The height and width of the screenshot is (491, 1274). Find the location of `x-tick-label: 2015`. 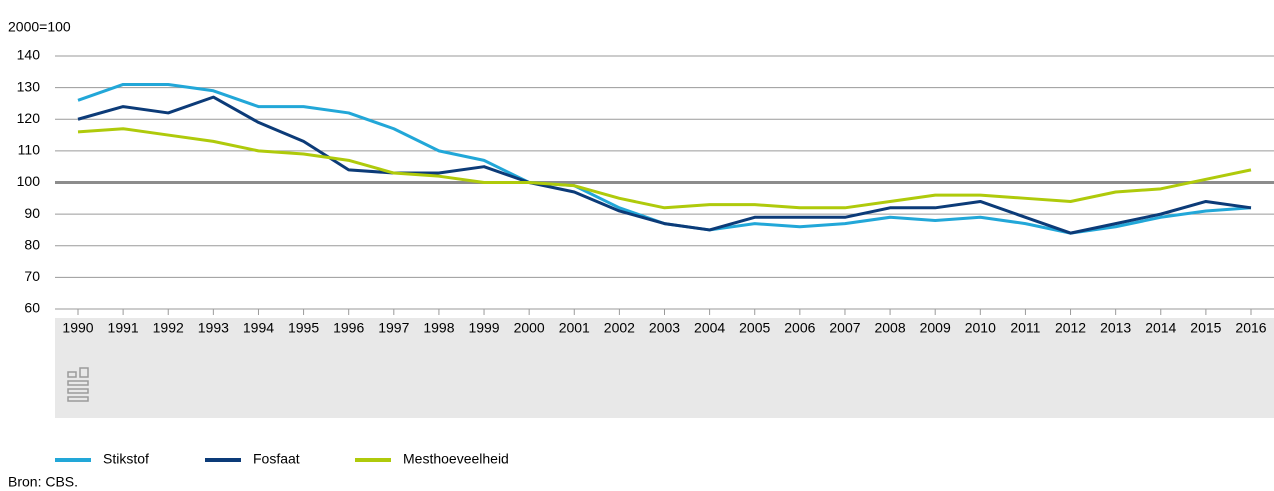

x-tick-label: 2015 is located at coordinates (1205, 328).